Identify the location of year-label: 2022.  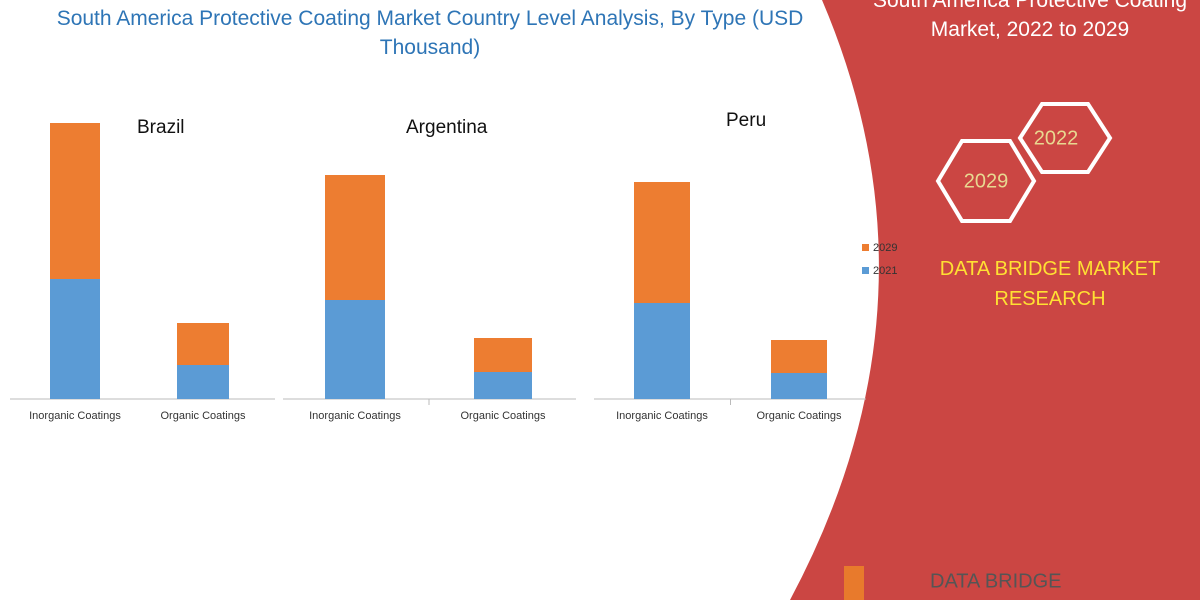
(1056, 138).